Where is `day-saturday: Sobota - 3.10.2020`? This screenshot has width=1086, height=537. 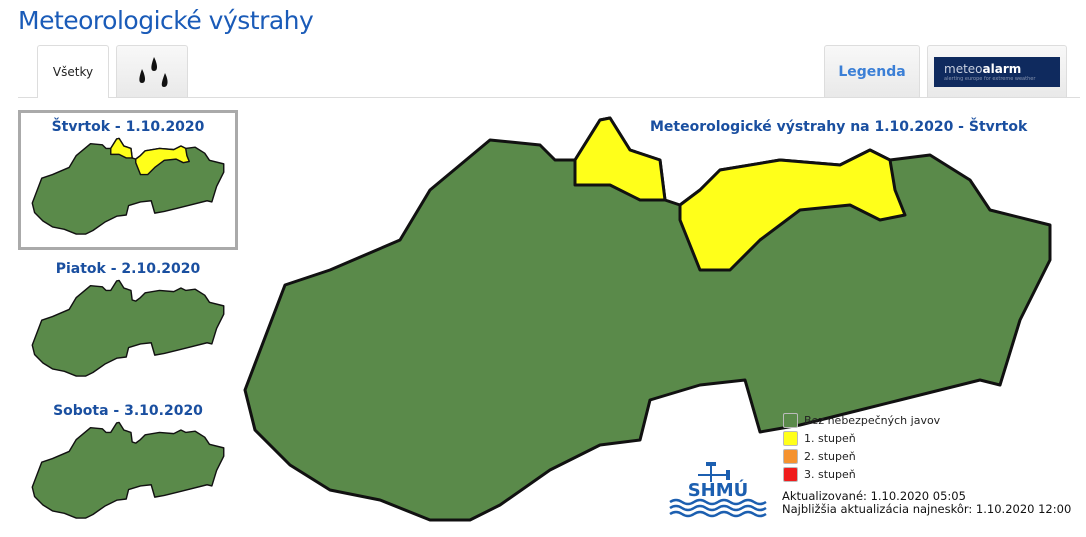 day-saturday: Sobota - 3.10.2020 is located at coordinates (128, 458).